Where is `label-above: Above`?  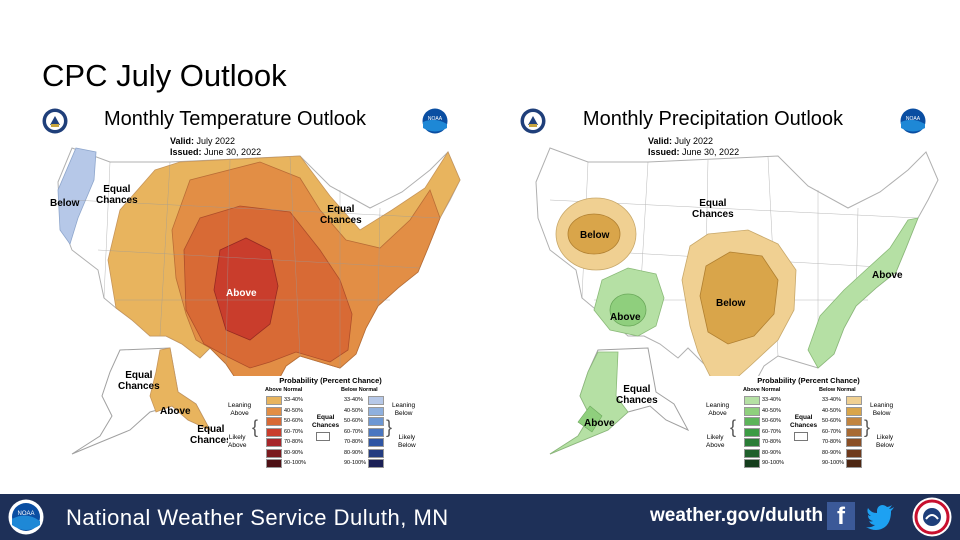 label-above: Above is located at coordinates (241, 293).